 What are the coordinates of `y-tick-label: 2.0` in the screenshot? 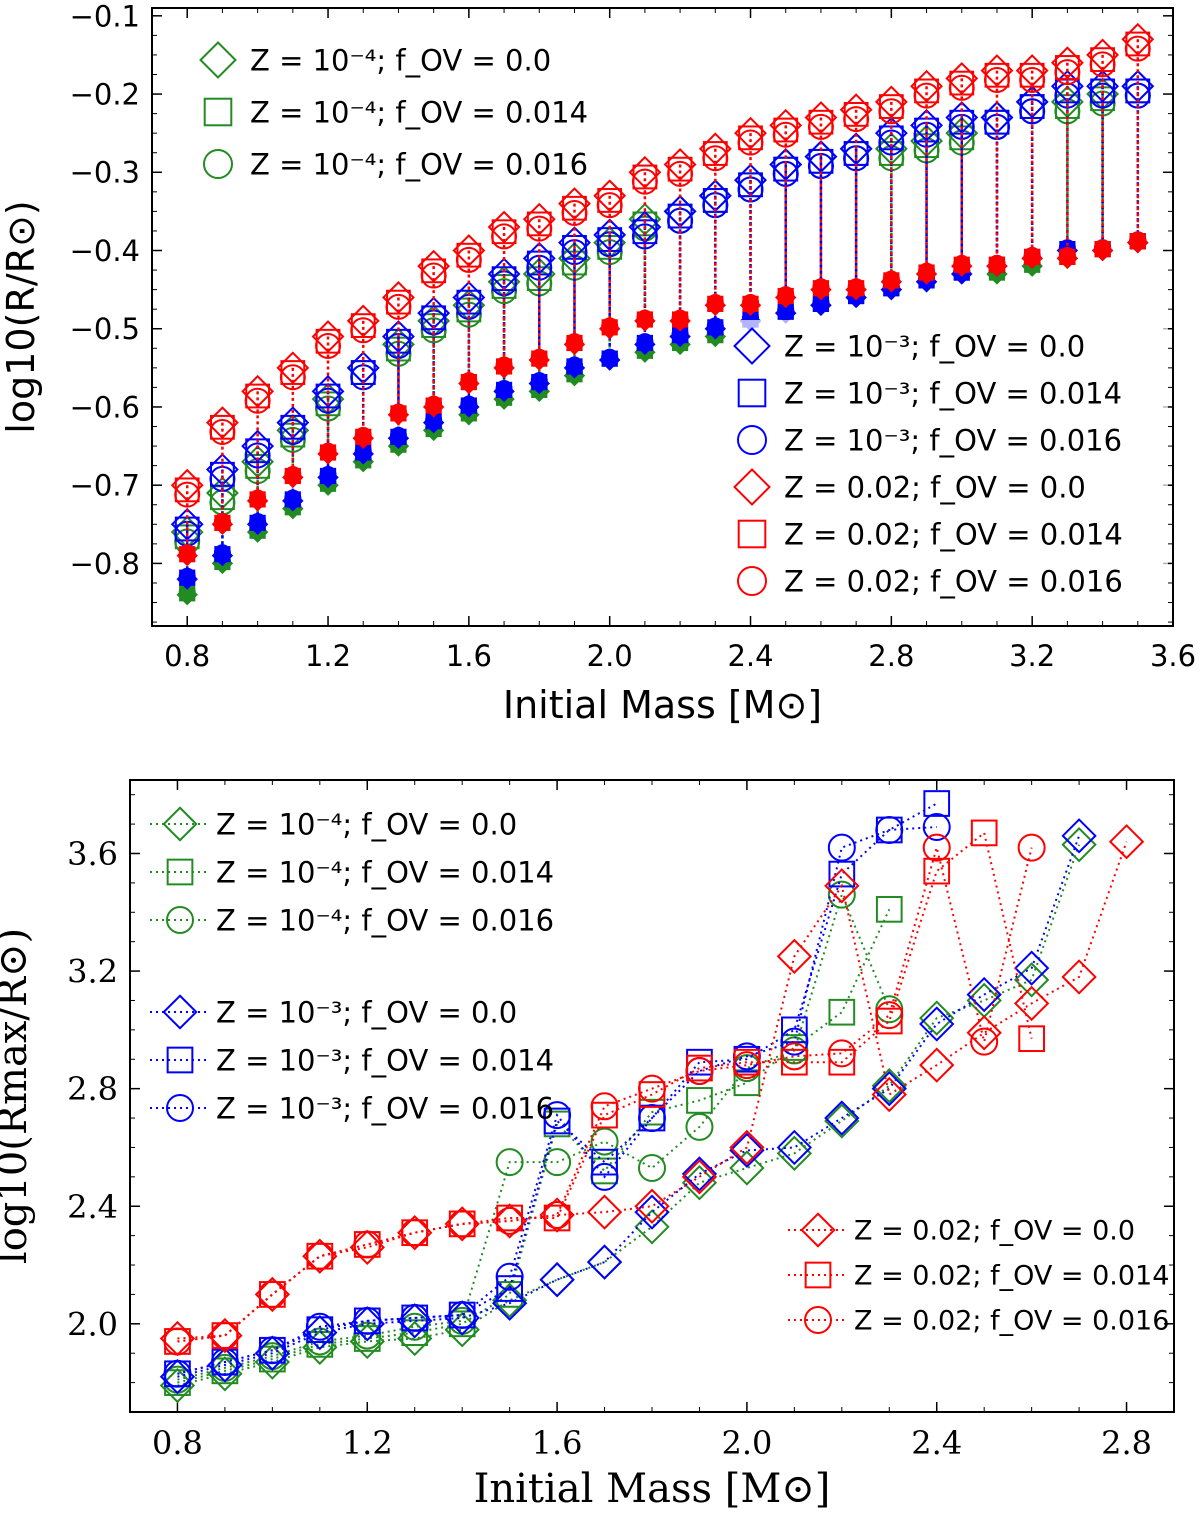 It's located at (92, 1324).